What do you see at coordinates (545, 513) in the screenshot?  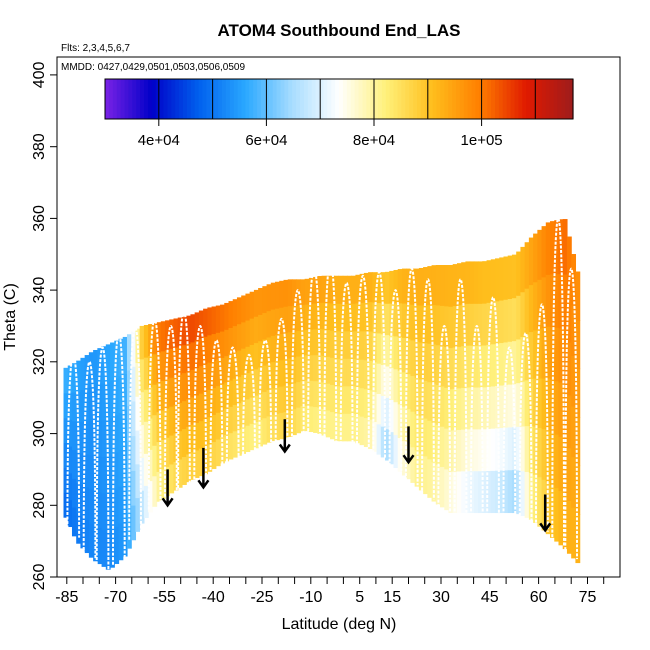 I see `down-arrow` at bounding box center [545, 513].